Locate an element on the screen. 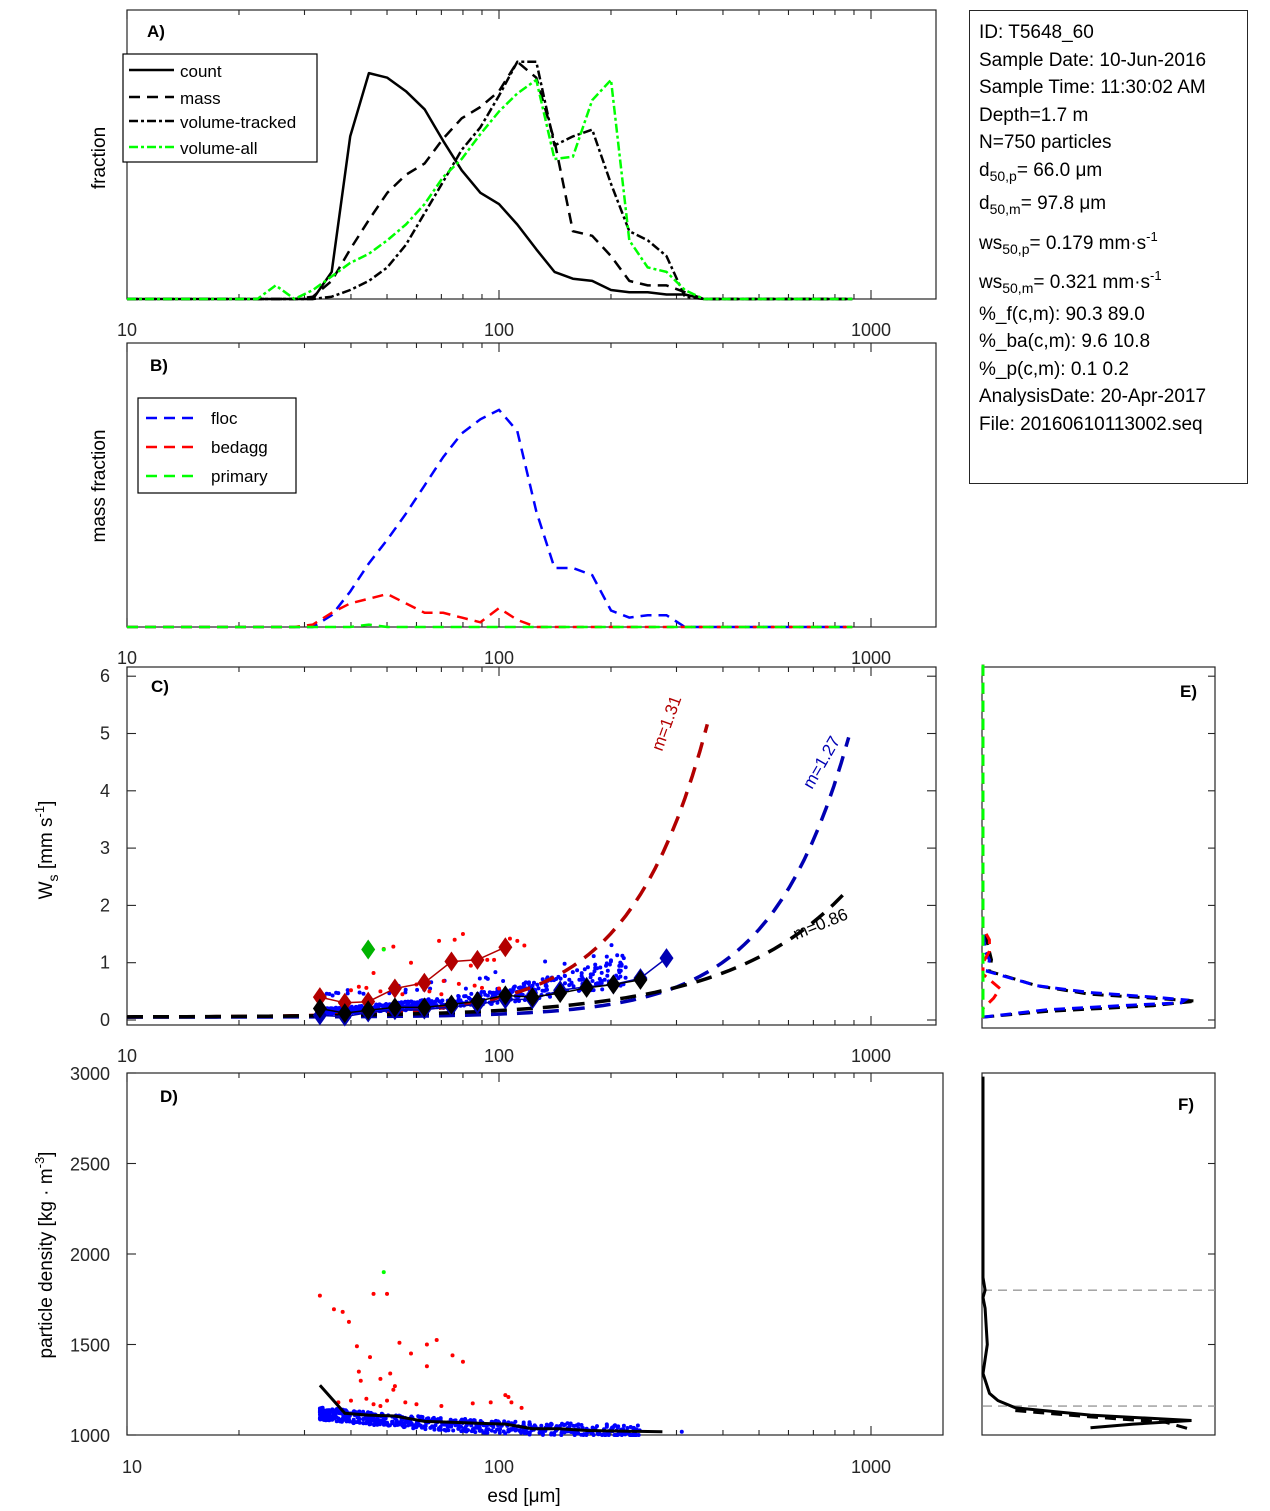  panel-a-lines is located at coordinates (490, 180).